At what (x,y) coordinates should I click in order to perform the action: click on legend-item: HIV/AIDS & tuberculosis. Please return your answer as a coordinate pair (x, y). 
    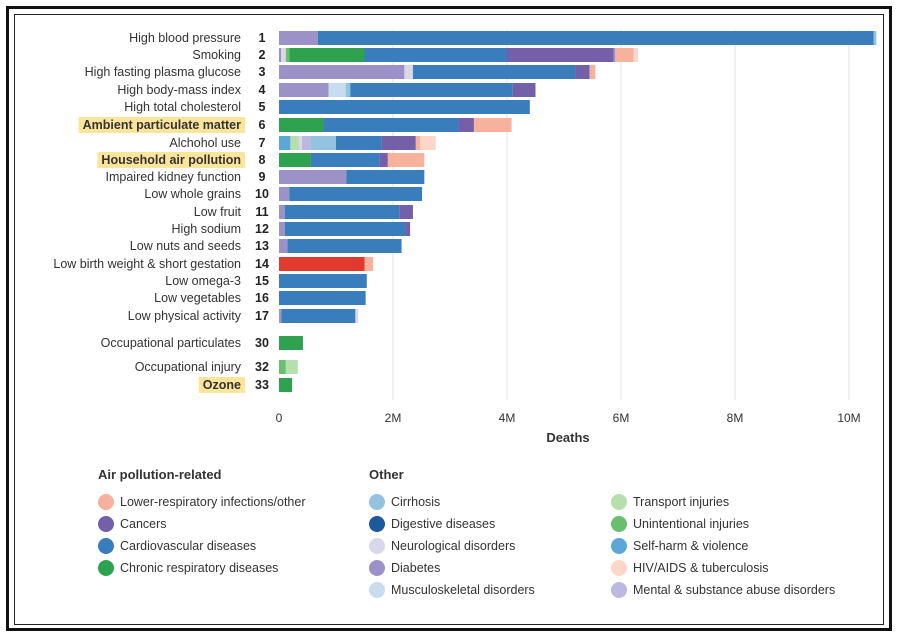
    Looking at the image, I should click on (689, 568).